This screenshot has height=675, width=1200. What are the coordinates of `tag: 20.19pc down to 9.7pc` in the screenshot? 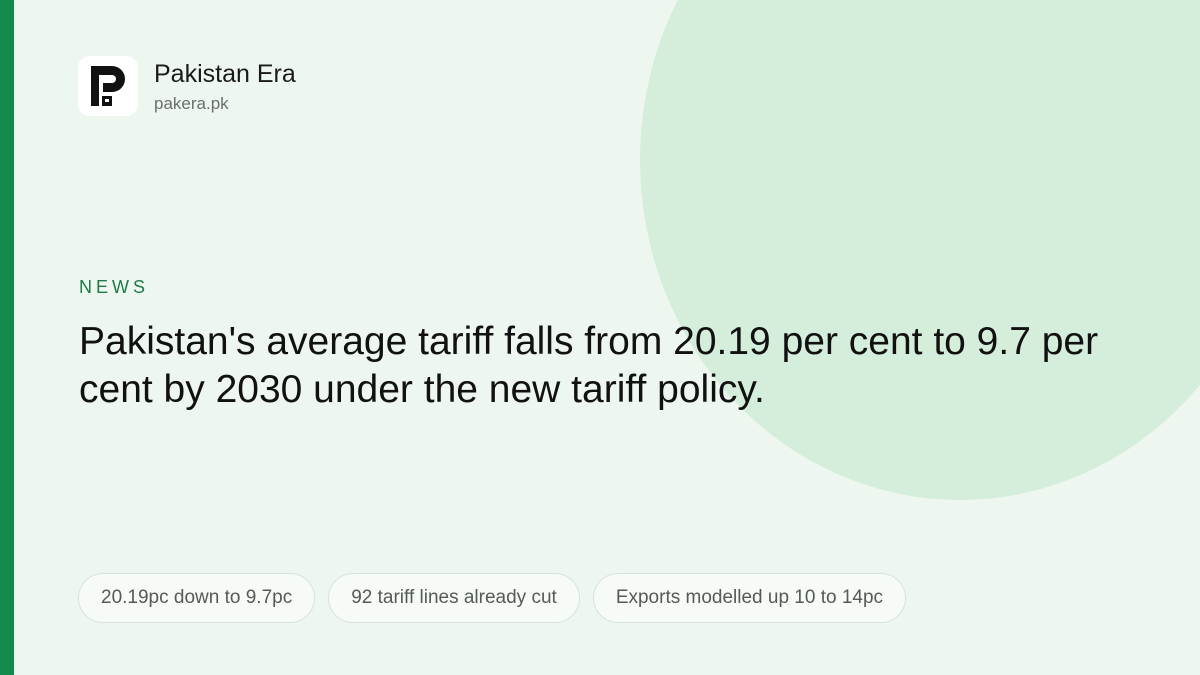 It's located at (197, 598).